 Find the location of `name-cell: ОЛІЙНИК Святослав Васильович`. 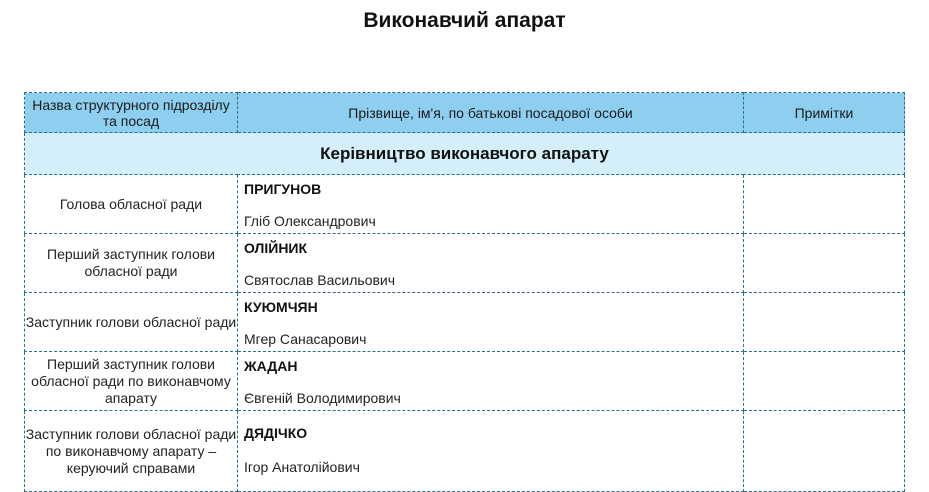

name-cell: ОЛІЙНИК Святослав Васильович is located at coordinates (490, 263).